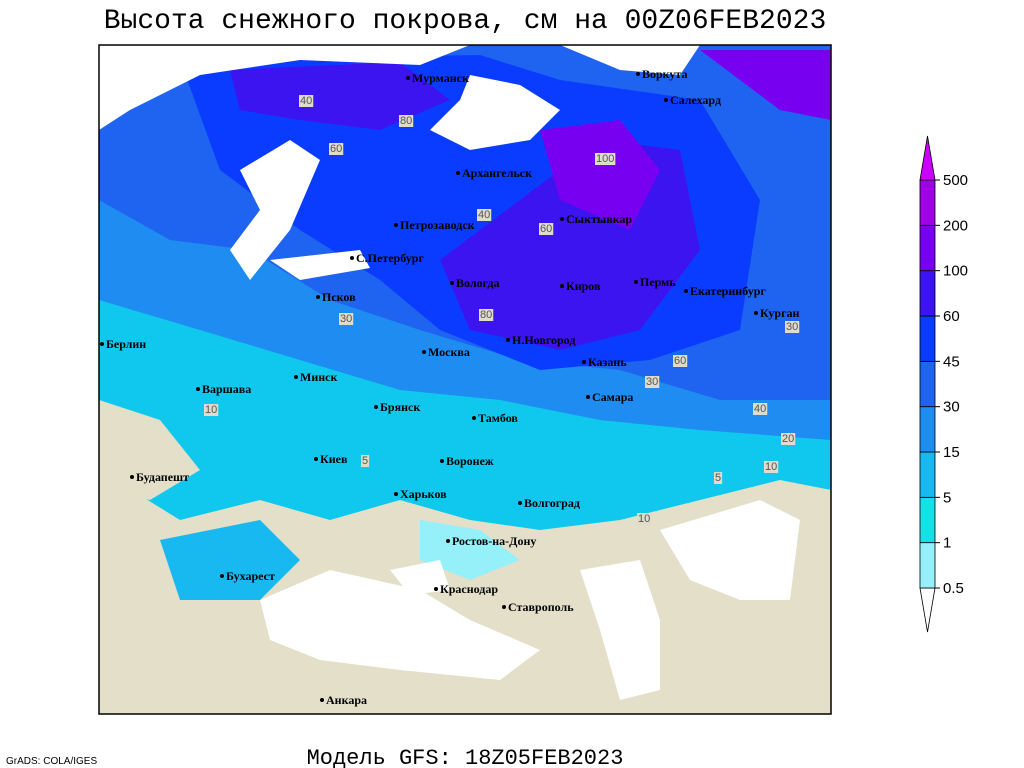 This screenshot has height=768, width=1024. What do you see at coordinates (951, 407) in the screenshot?
I see `colorbar-label: 30` at bounding box center [951, 407].